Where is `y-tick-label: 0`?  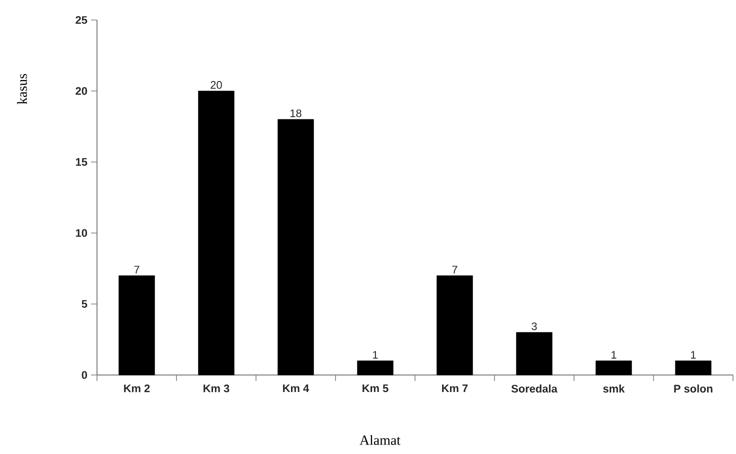 y-tick-label: 0 is located at coordinates (85, 375).